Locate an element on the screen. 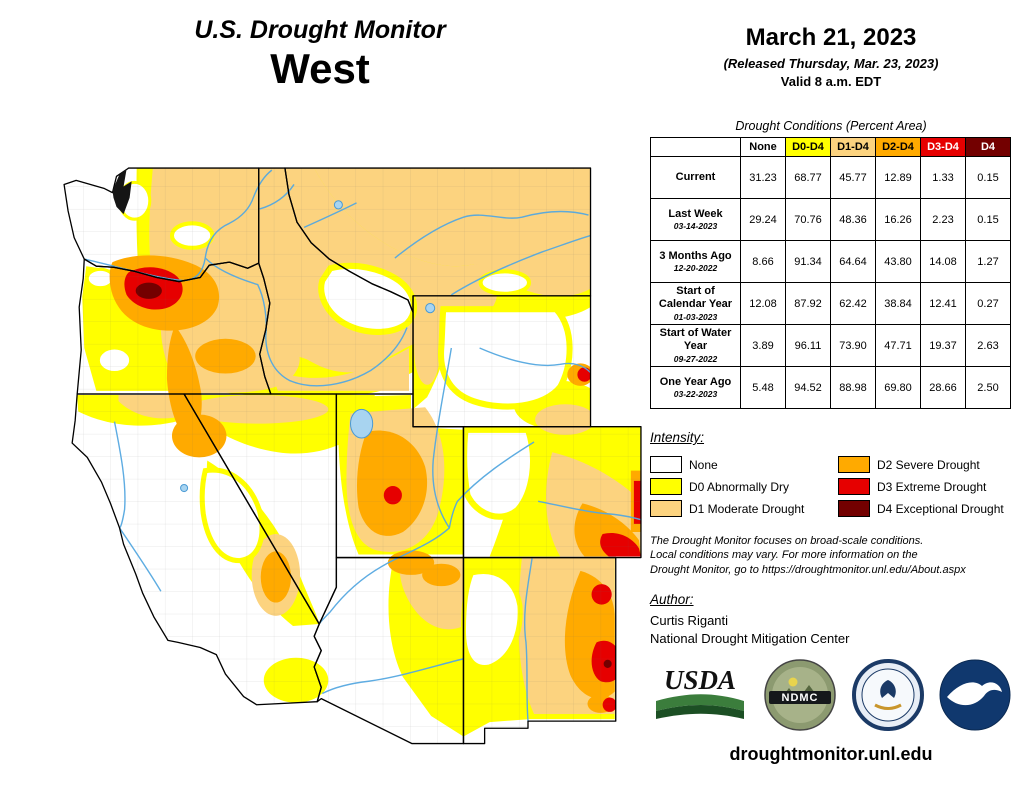 The image size is (1024, 791). author-name: Curtis Riganti is located at coordinates (689, 620).